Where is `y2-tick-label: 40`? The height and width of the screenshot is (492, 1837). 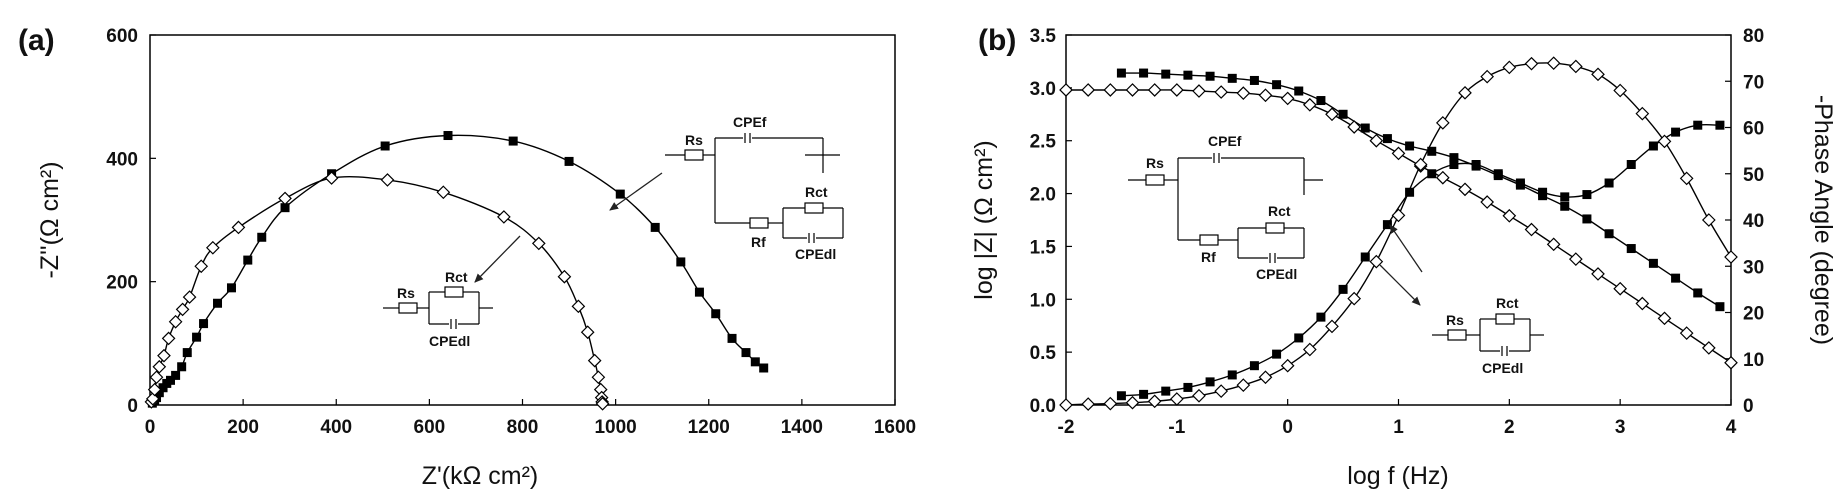
y2-tick-label: 40 is located at coordinates (1753, 221).